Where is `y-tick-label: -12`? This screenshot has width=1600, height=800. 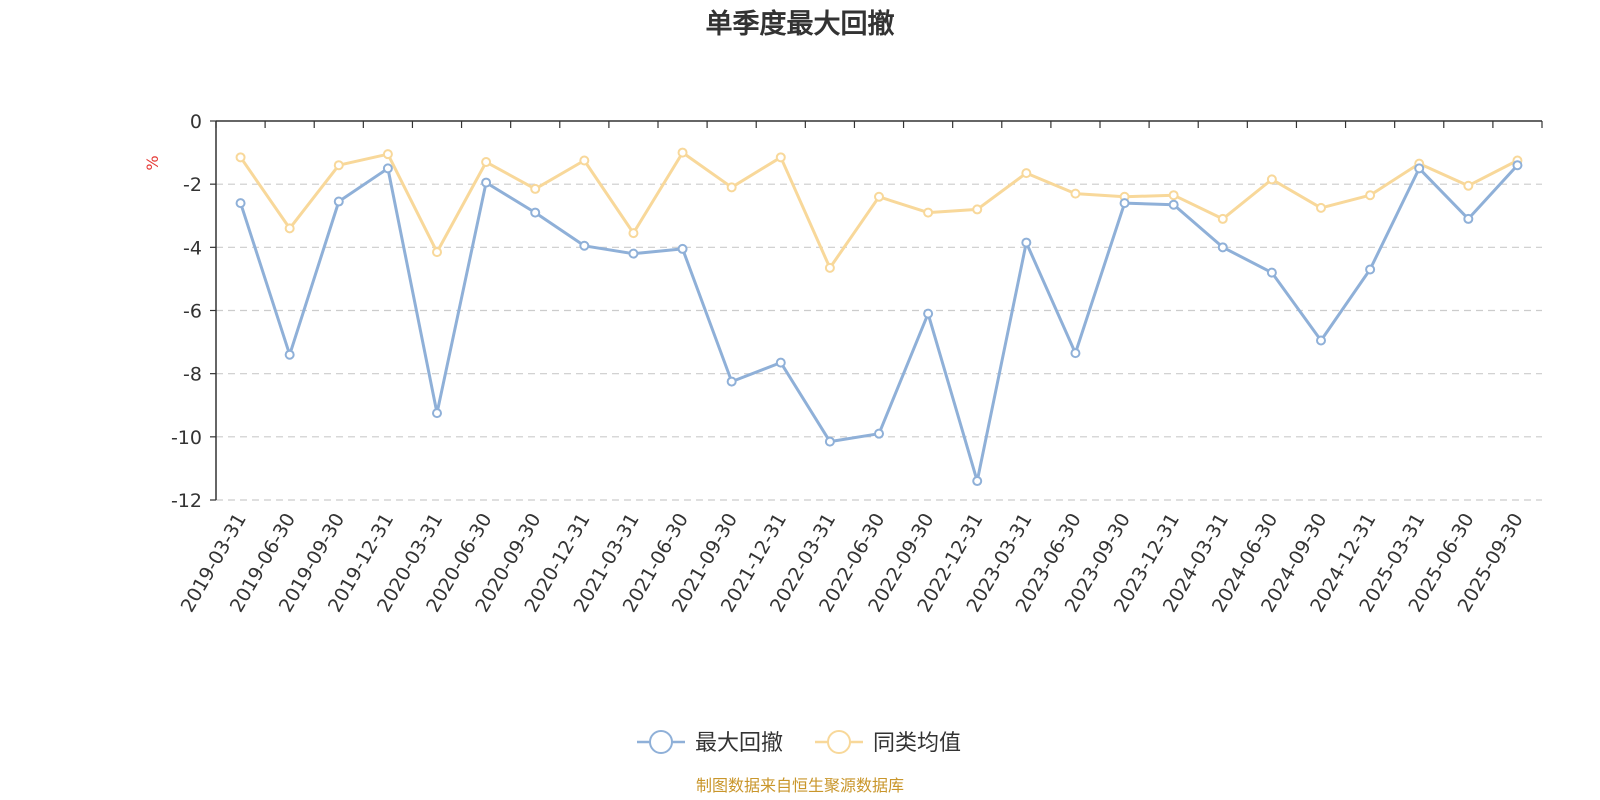
y-tick-label: -12 is located at coordinates (186, 501).